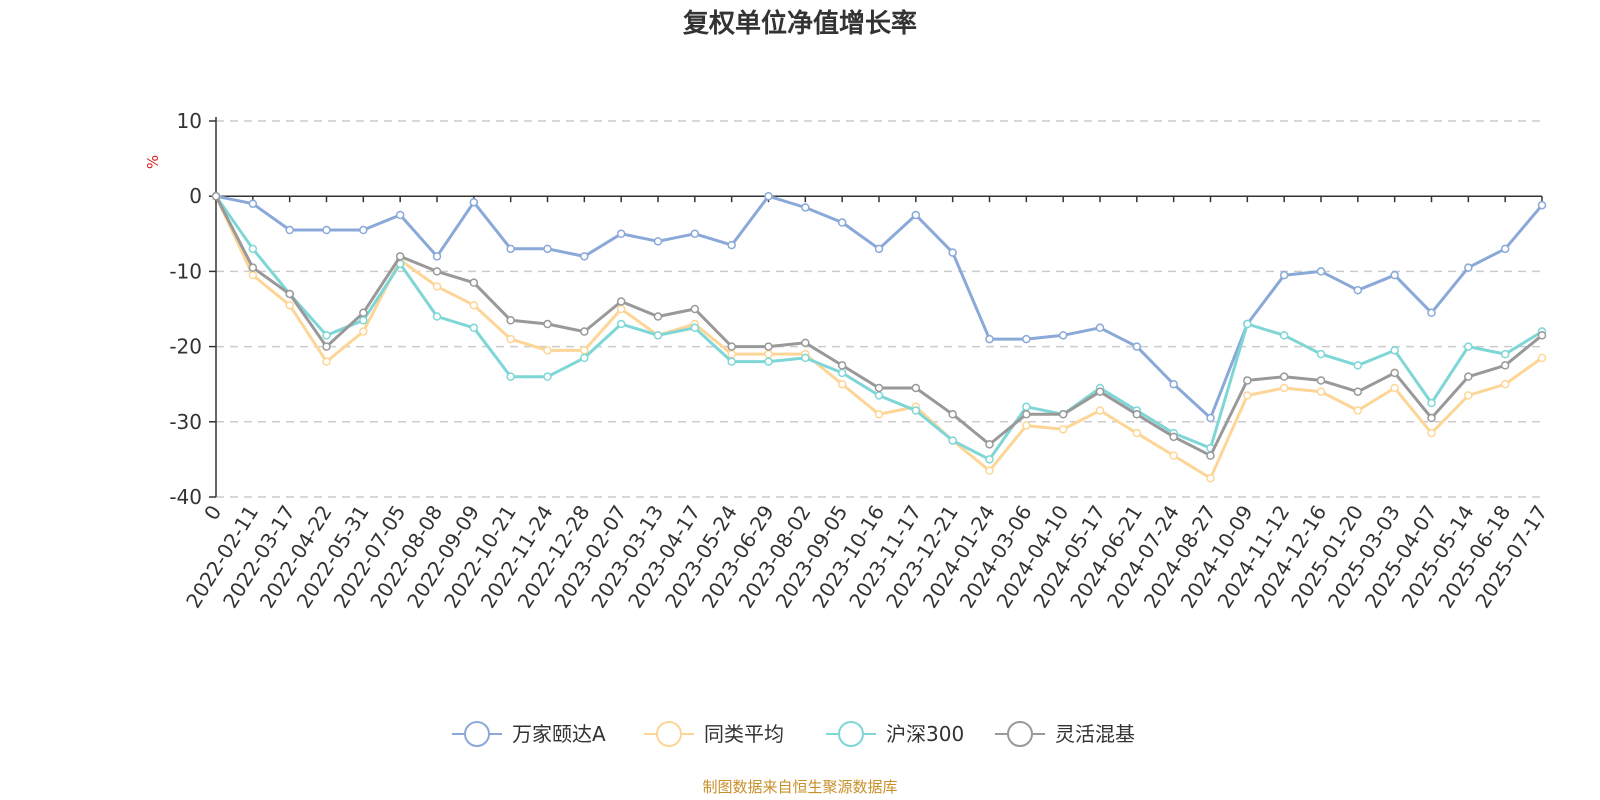 The width and height of the screenshot is (1600, 800). Describe the element at coordinates (559, 734) in the screenshot. I see `legend-label: 万家颐达A` at that location.